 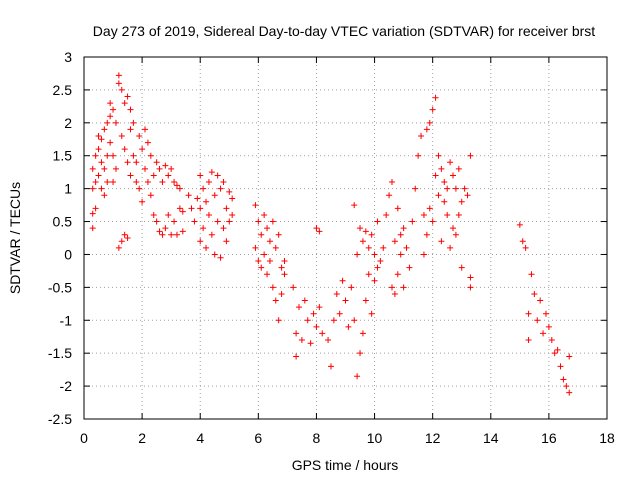 I want to click on x-tick-label: 18, so click(x=607, y=438).